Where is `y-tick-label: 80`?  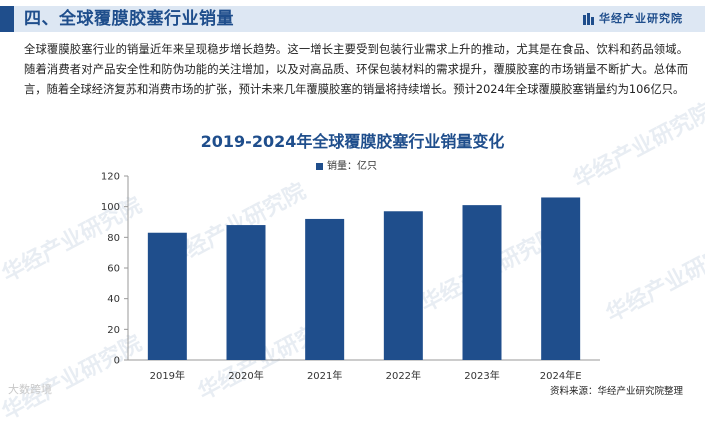 y-tick-label: 80 is located at coordinates (113, 238).